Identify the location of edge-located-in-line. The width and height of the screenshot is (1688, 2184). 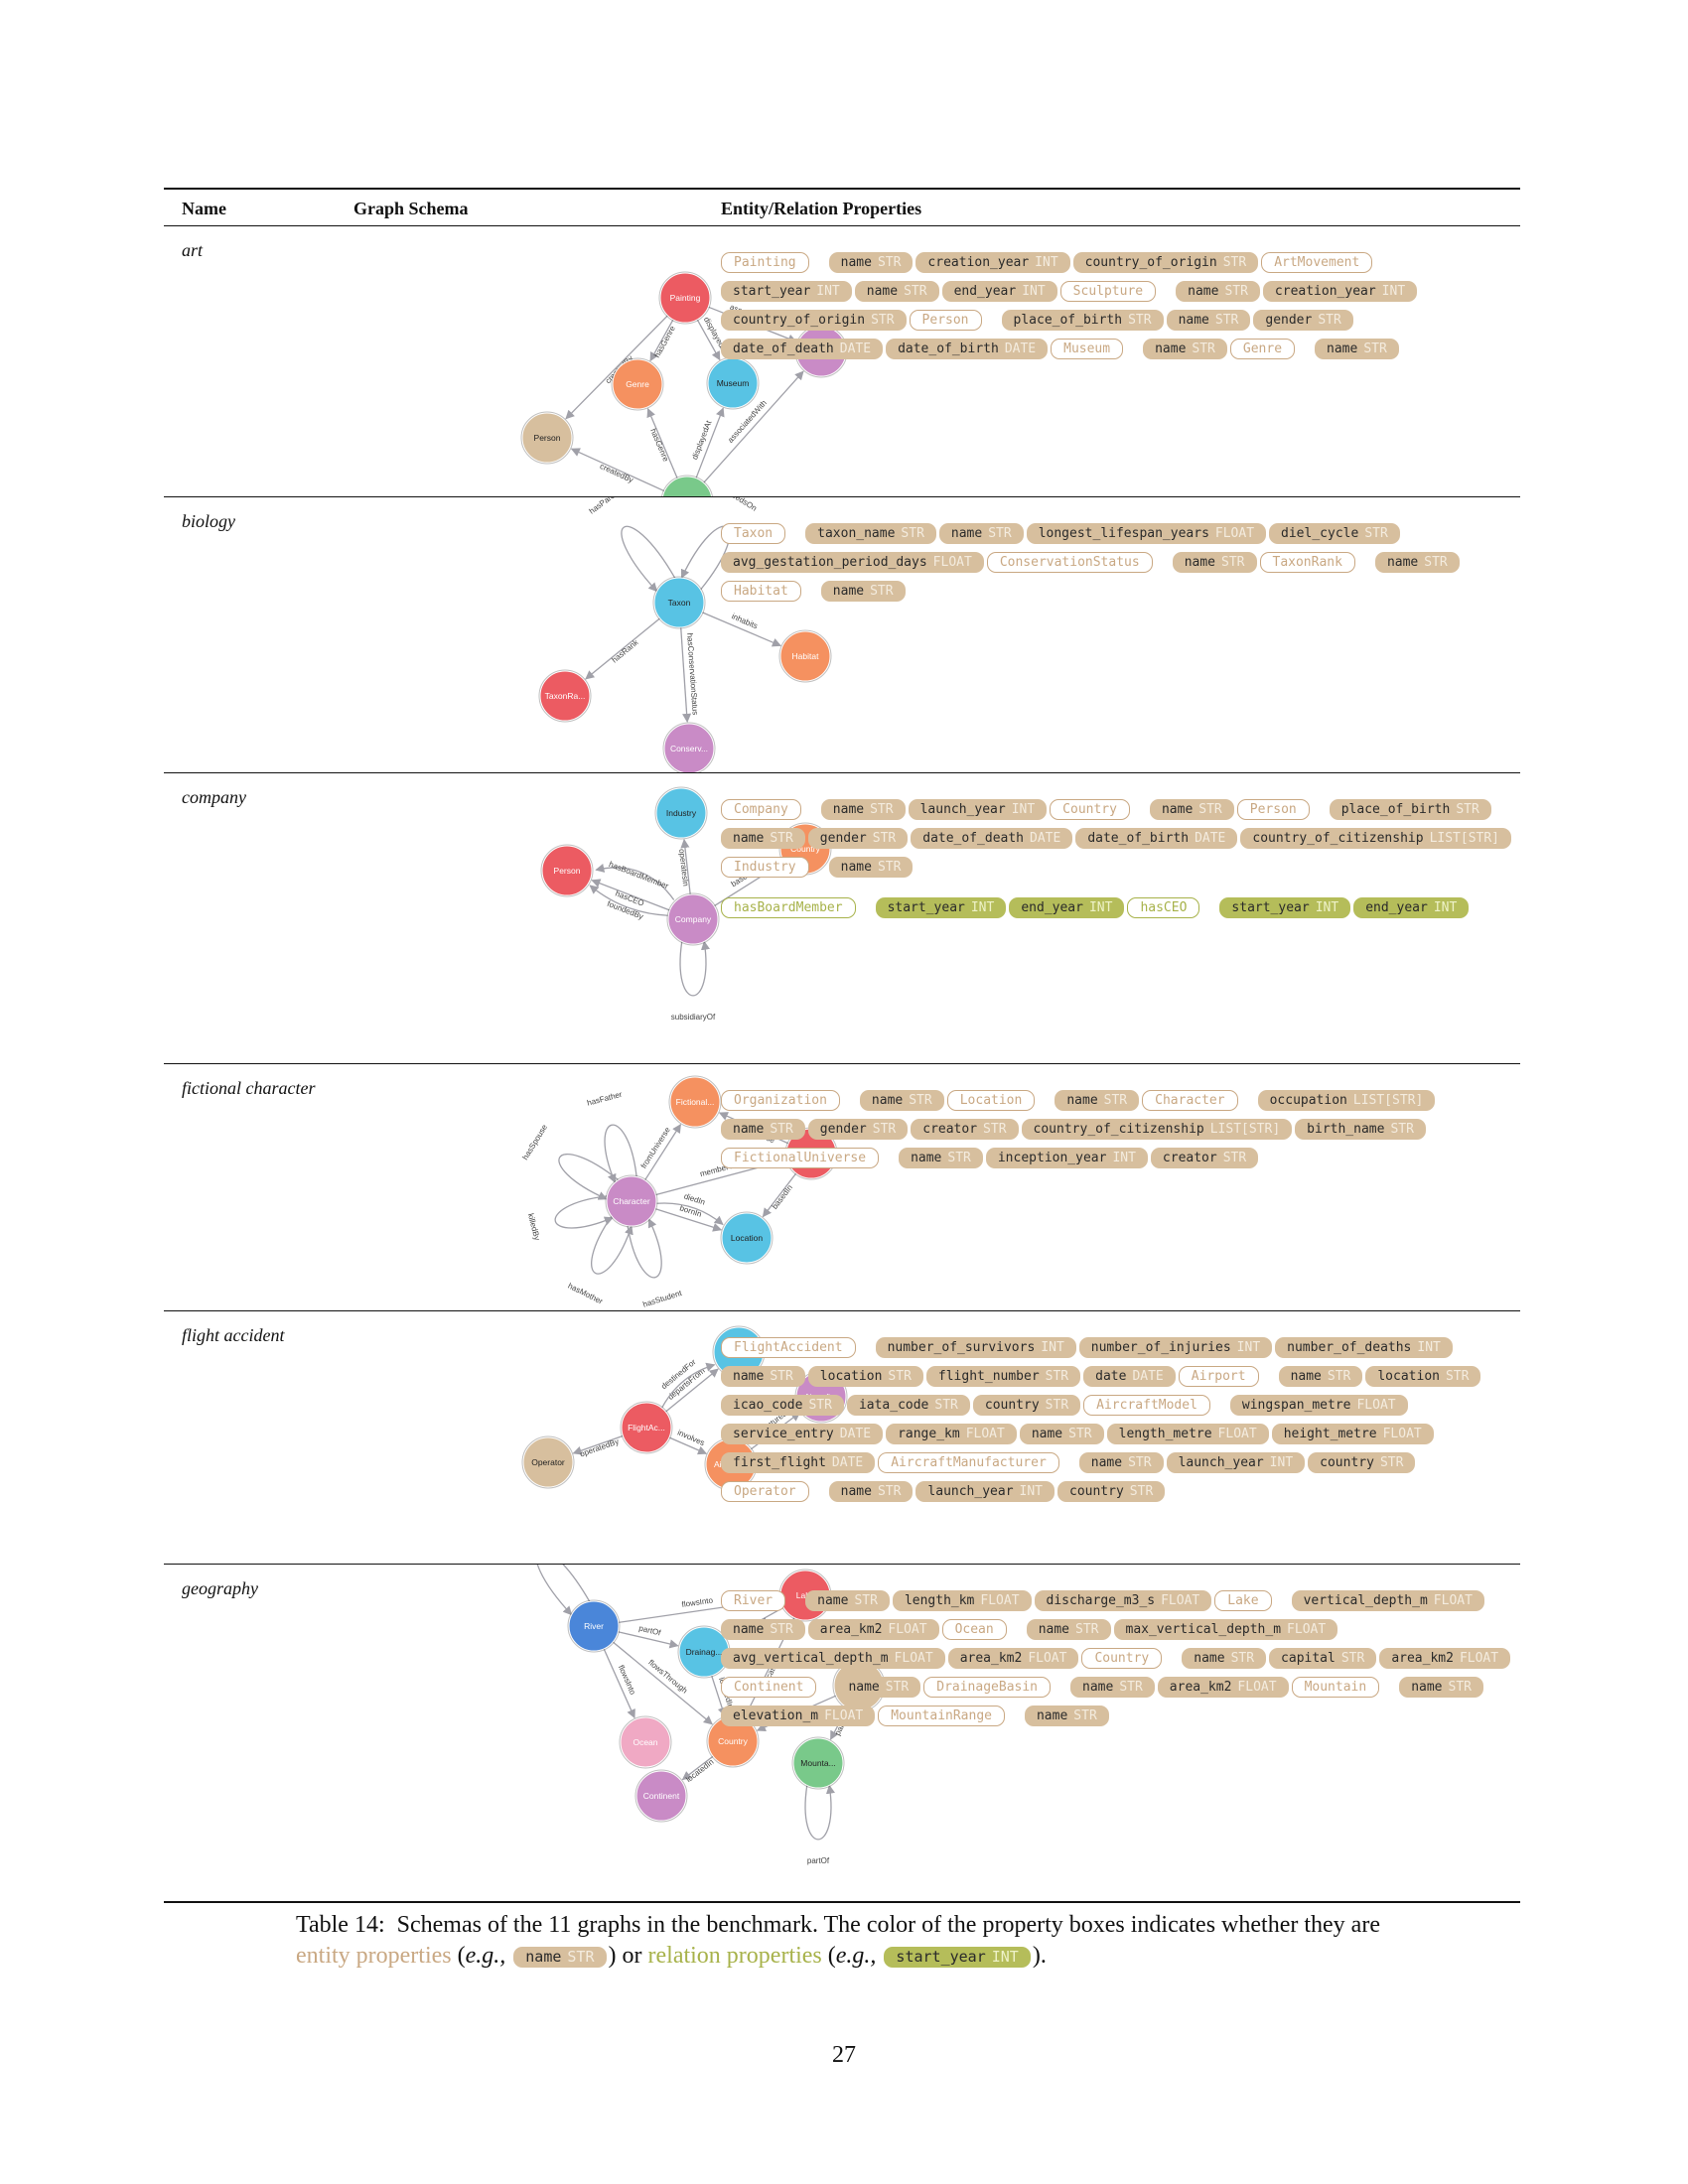
(697, 1768).